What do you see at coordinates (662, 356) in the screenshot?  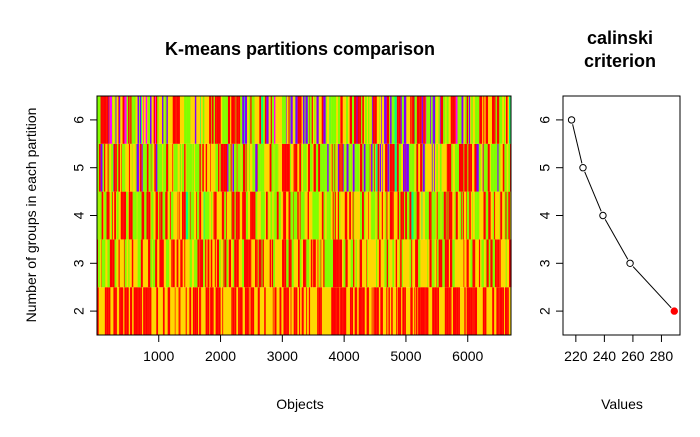 I see `calinski-x-tick-label: 280` at bounding box center [662, 356].